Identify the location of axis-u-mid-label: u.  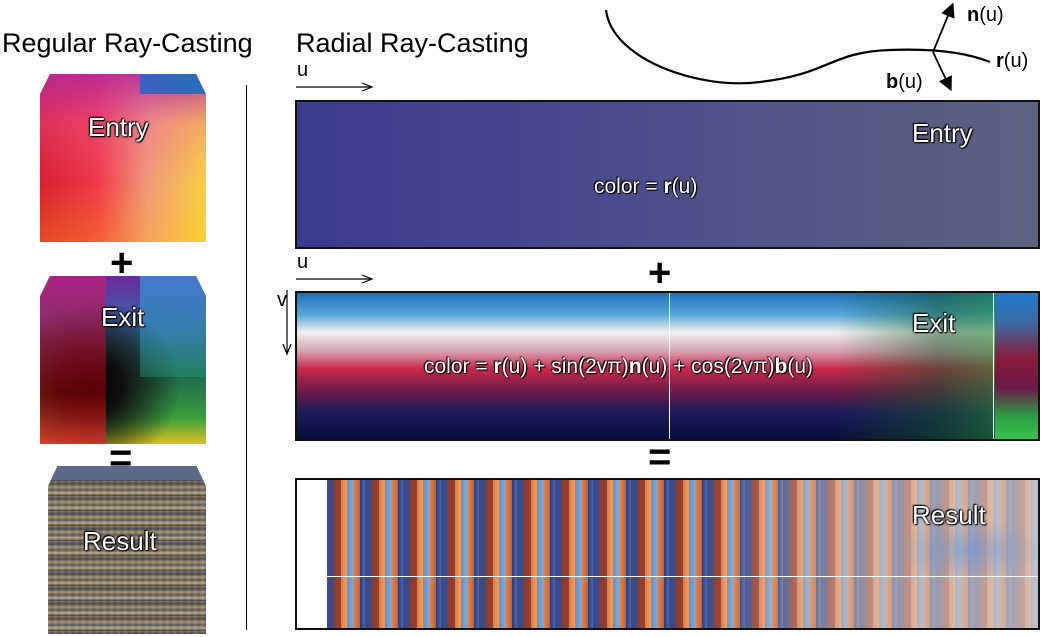
(303, 262).